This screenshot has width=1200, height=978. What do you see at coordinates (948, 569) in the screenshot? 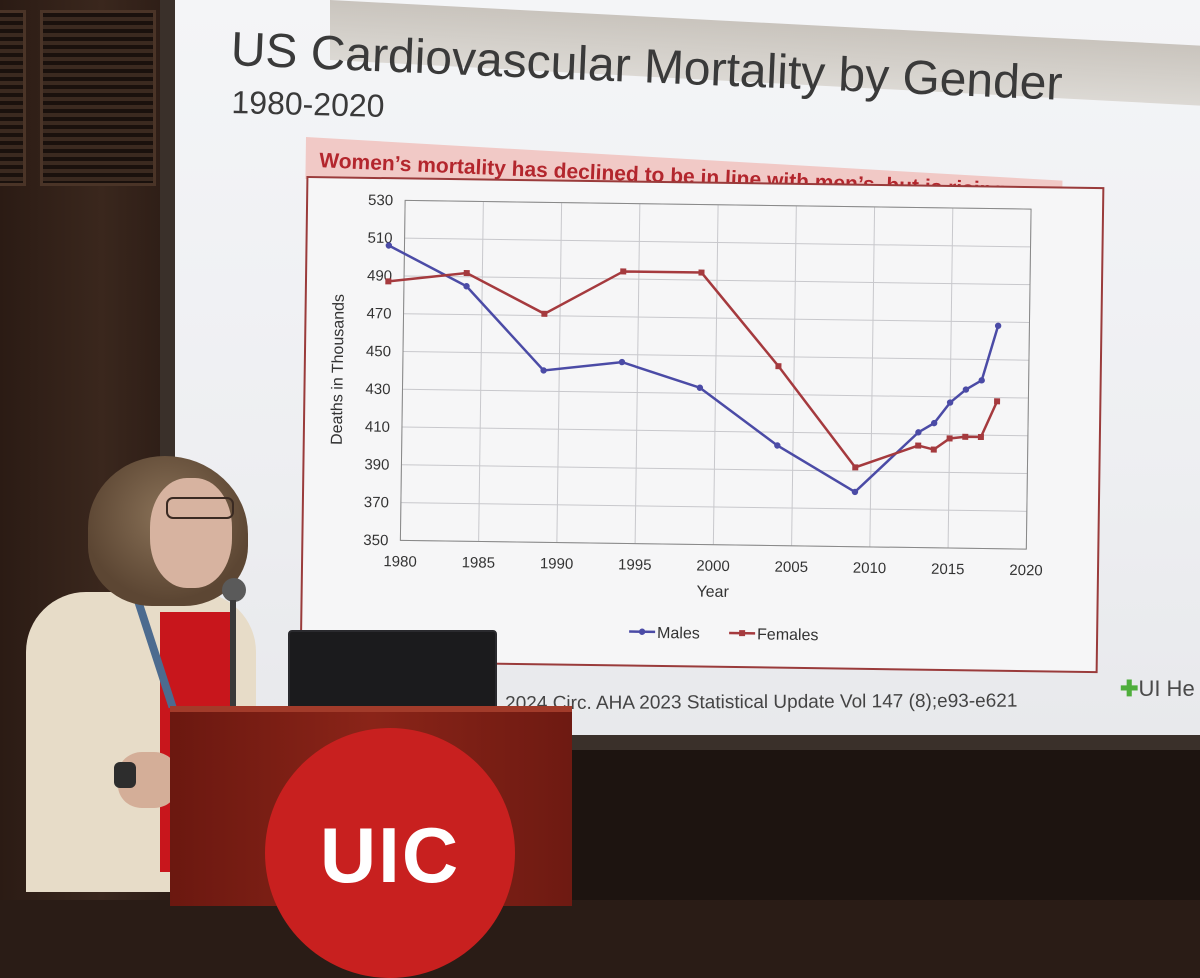
I see `x-tick-label: 2015` at bounding box center [948, 569].